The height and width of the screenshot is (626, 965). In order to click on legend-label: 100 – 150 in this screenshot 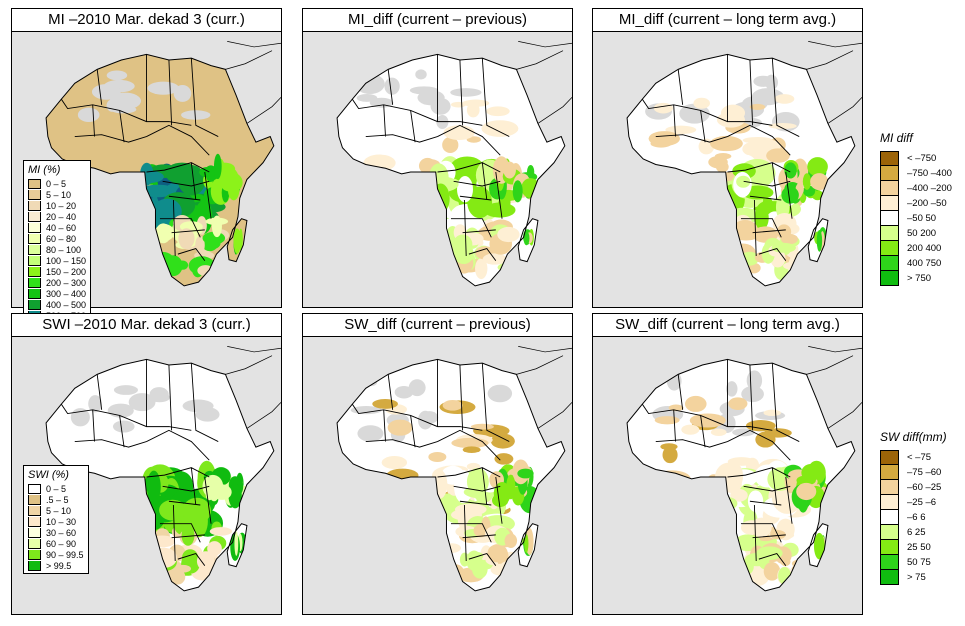, I will do `click(66, 260)`.